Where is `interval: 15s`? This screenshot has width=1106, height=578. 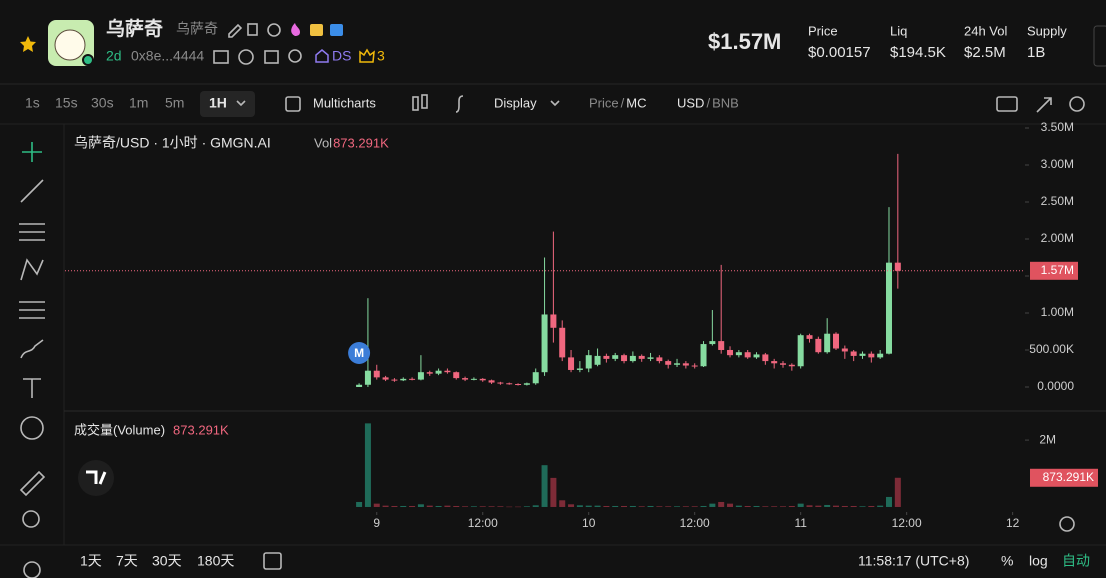 interval: 15s is located at coordinates (66, 103).